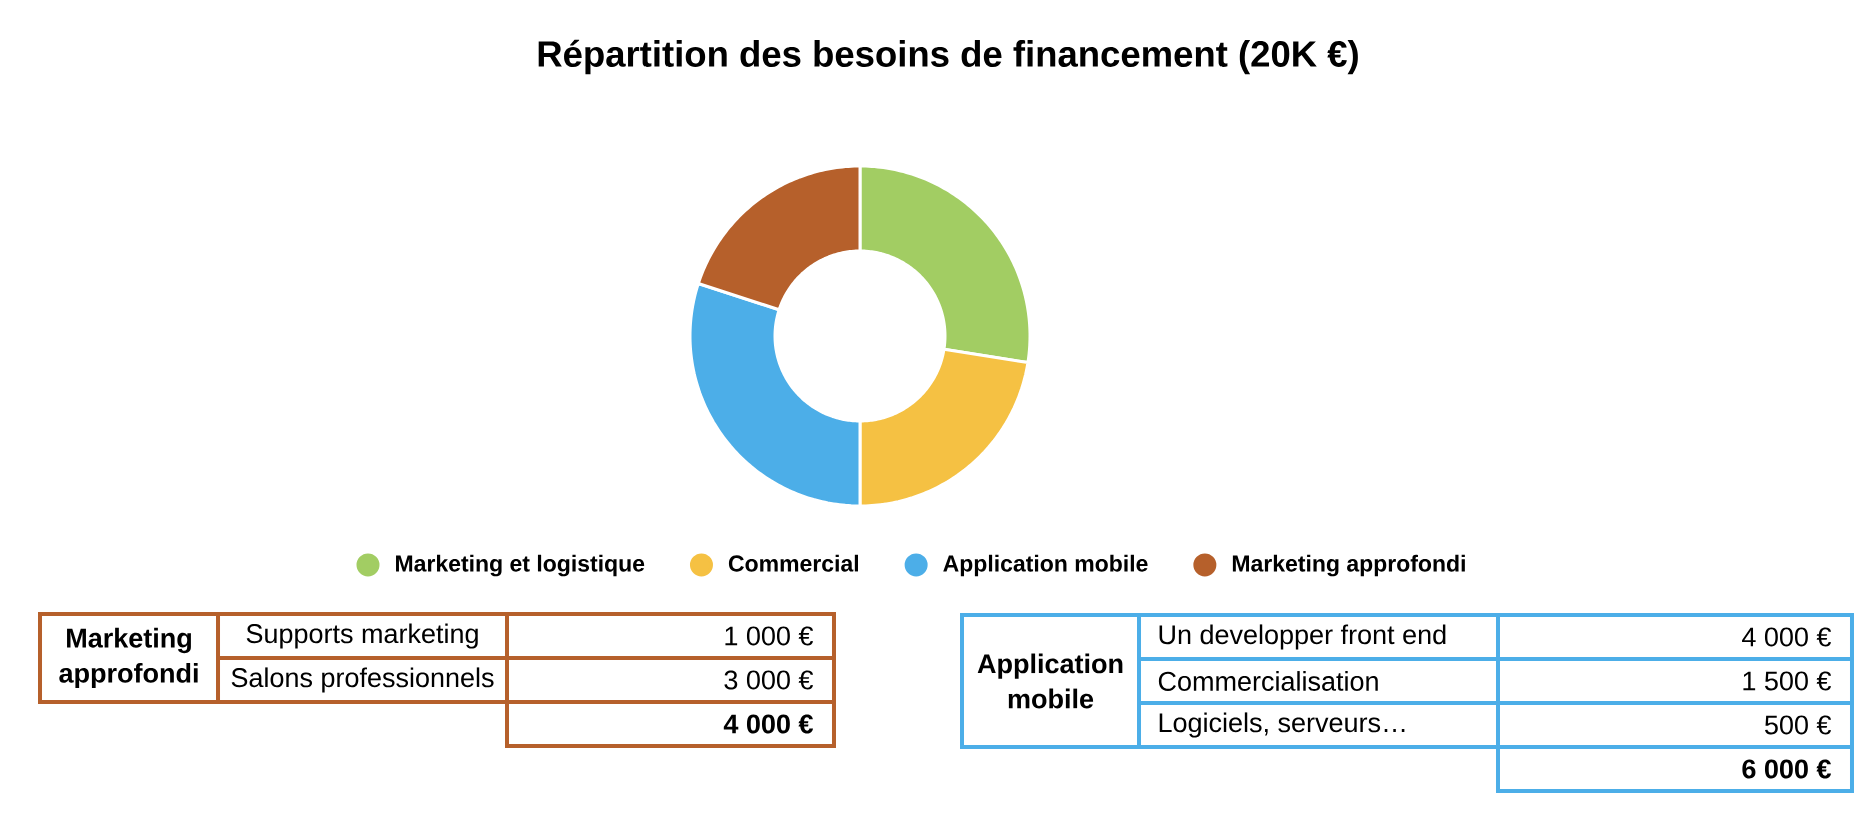 Image resolution: width=1876 pixels, height=822 pixels. What do you see at coordinates (1050, 681) in the screenshot?
I see `text: Application mobile` at bounding box center [1050, 681].